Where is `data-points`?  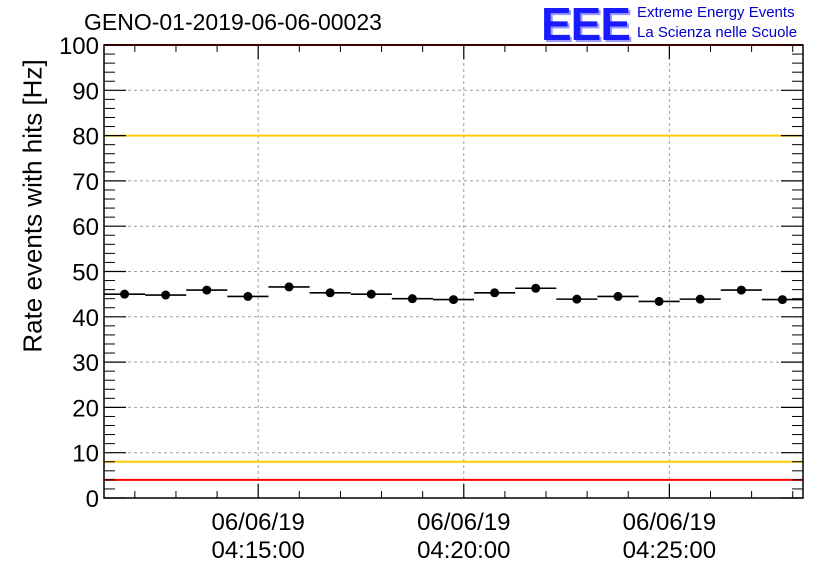
data-points is located at coordinates (453, 294).